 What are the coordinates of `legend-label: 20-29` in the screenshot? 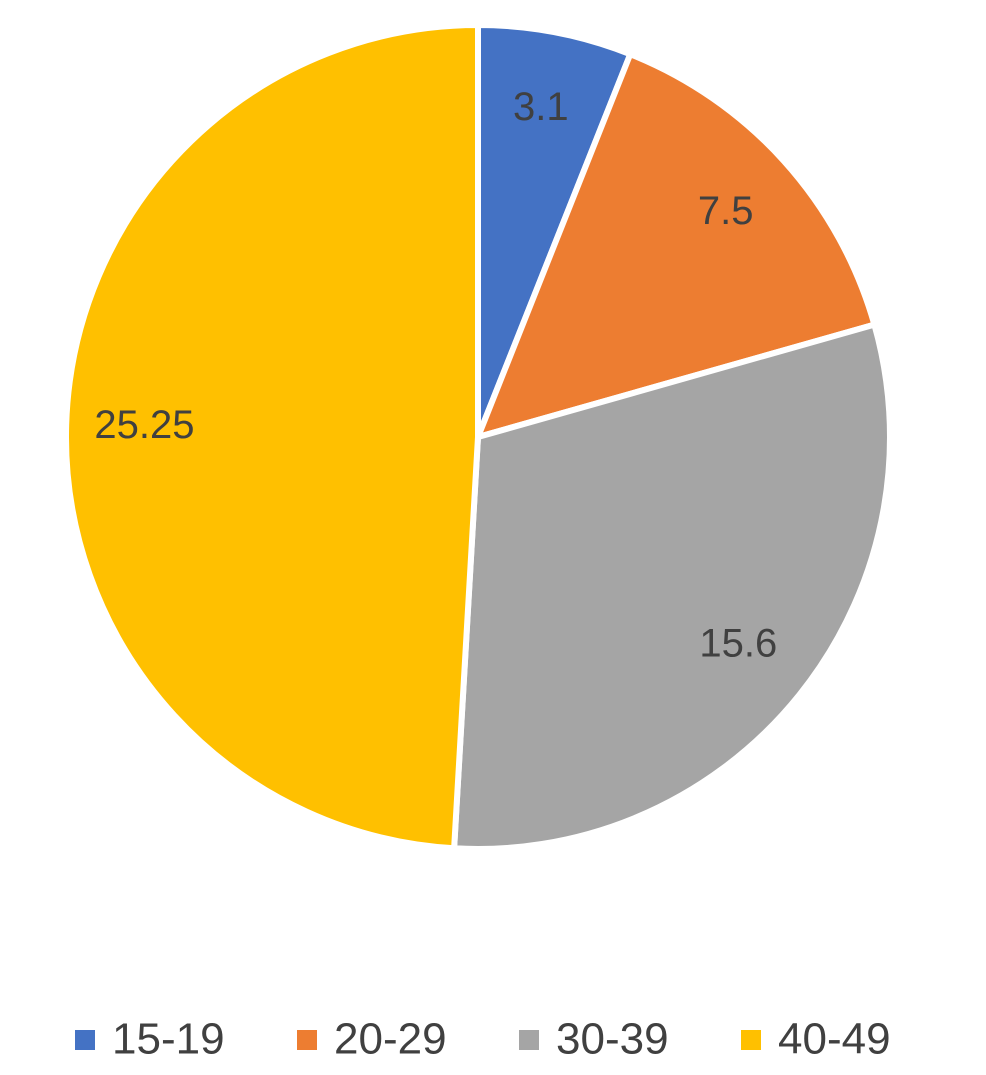 It's located at (390, 1039).